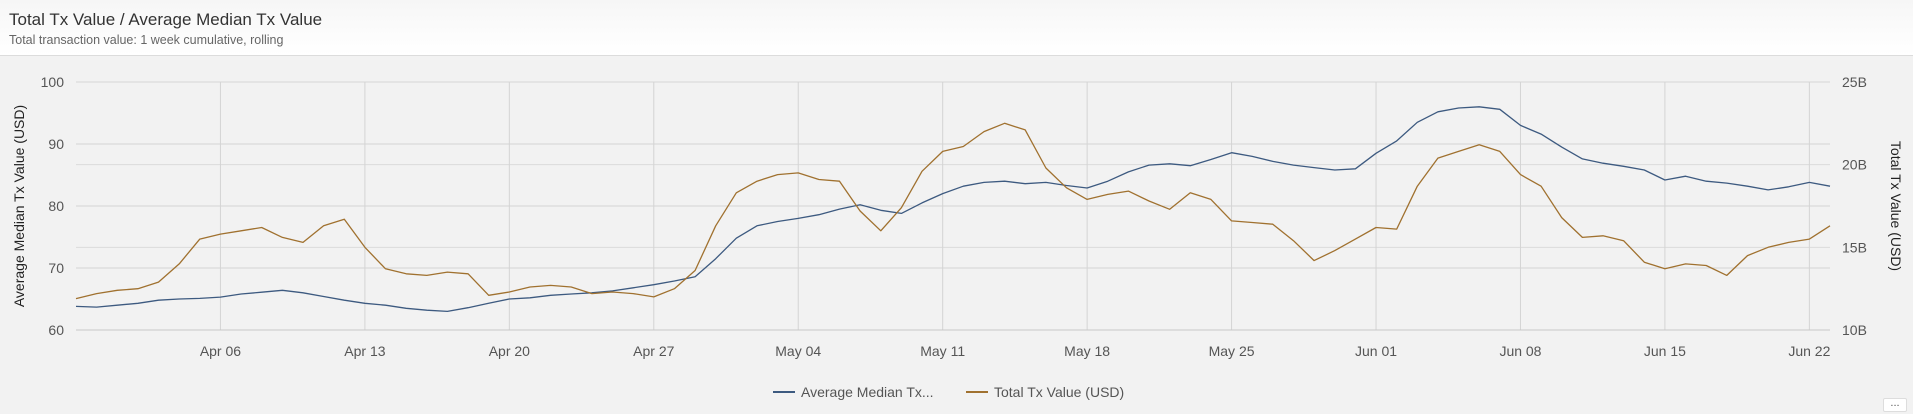  I want to click on x-tick-label: Apr 06, so click(220, 351).